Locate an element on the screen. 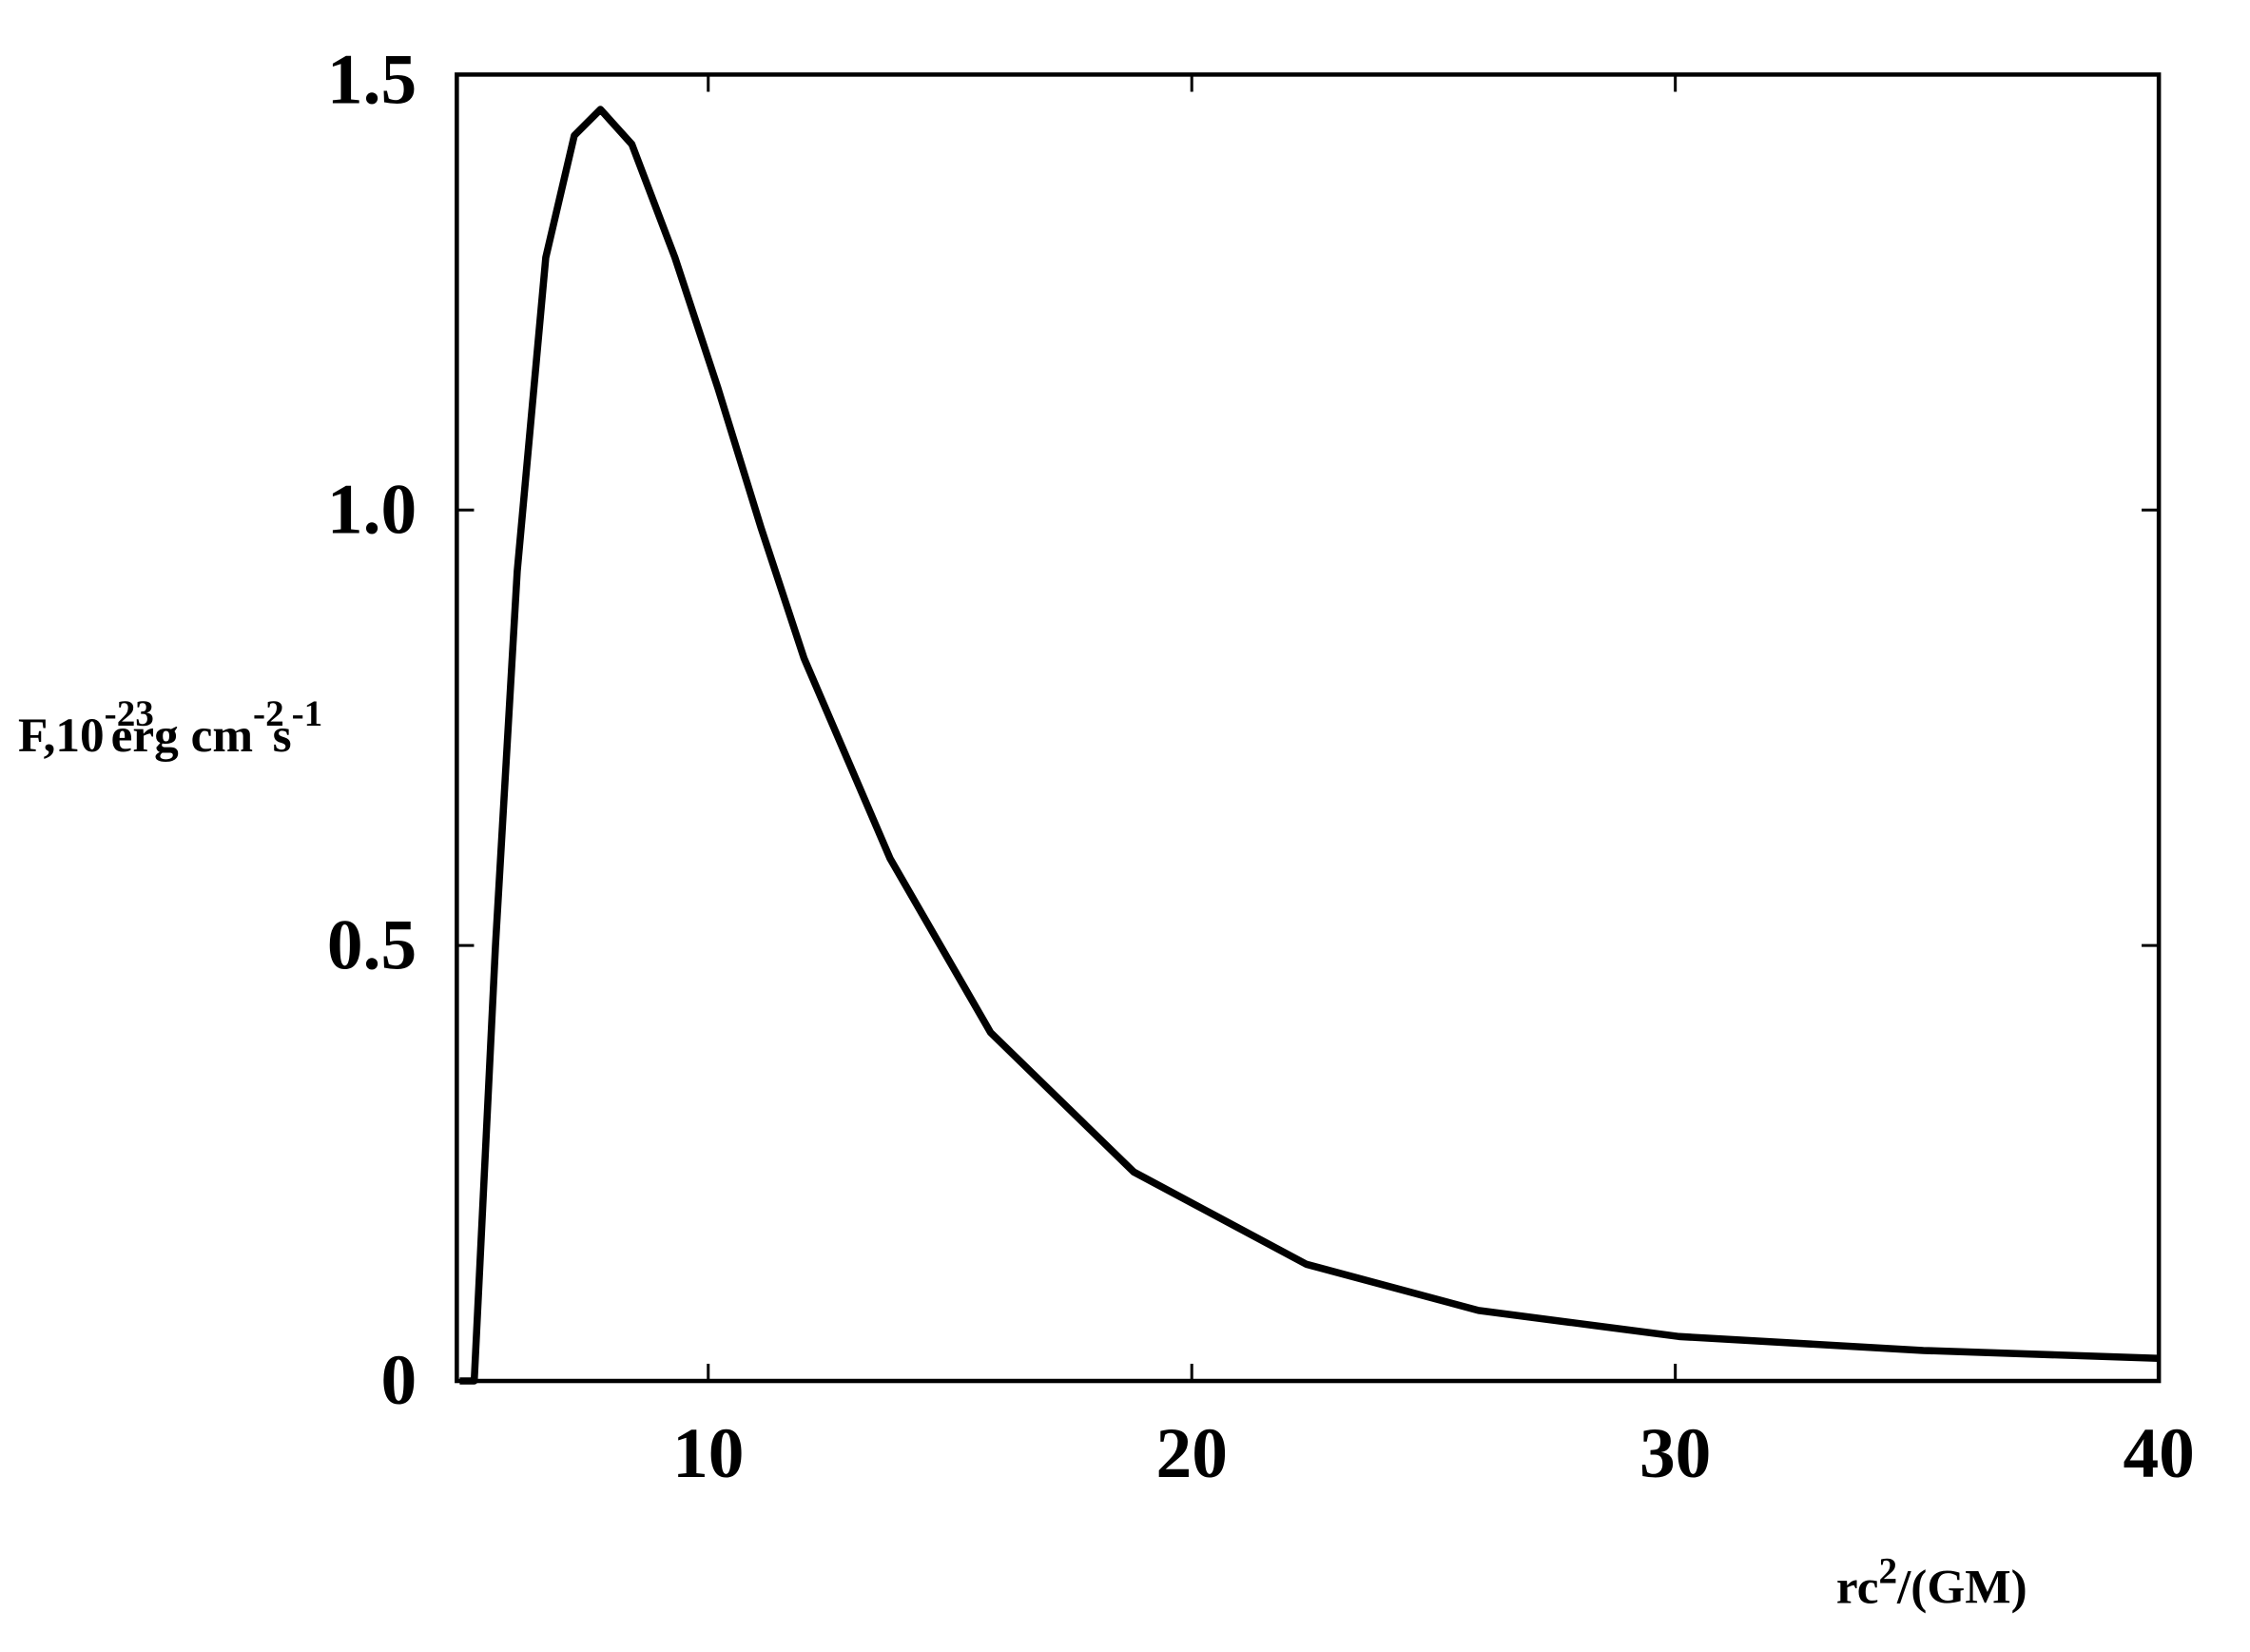 The height and width of the screenshot is (1652, 2250). x-tick-label: 30 is located at coordinates (1675, 1453).